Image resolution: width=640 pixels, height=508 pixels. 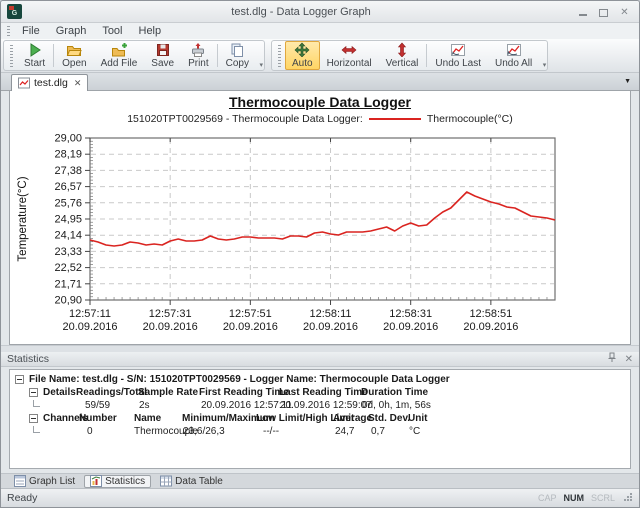 I want to click on legend-series-label: Thermocouple(°C), so click(x=469, y=119).